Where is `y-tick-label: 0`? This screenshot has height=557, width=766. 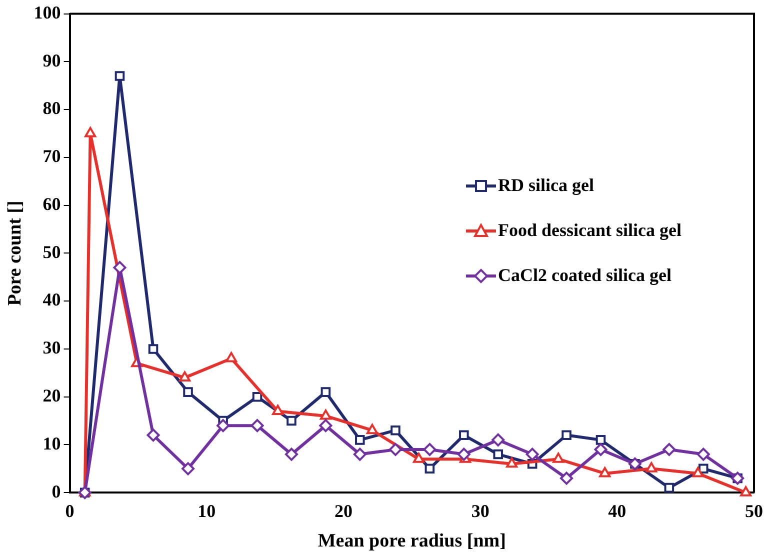
y-tick-label: 0 is located at coordinates (56, 491).